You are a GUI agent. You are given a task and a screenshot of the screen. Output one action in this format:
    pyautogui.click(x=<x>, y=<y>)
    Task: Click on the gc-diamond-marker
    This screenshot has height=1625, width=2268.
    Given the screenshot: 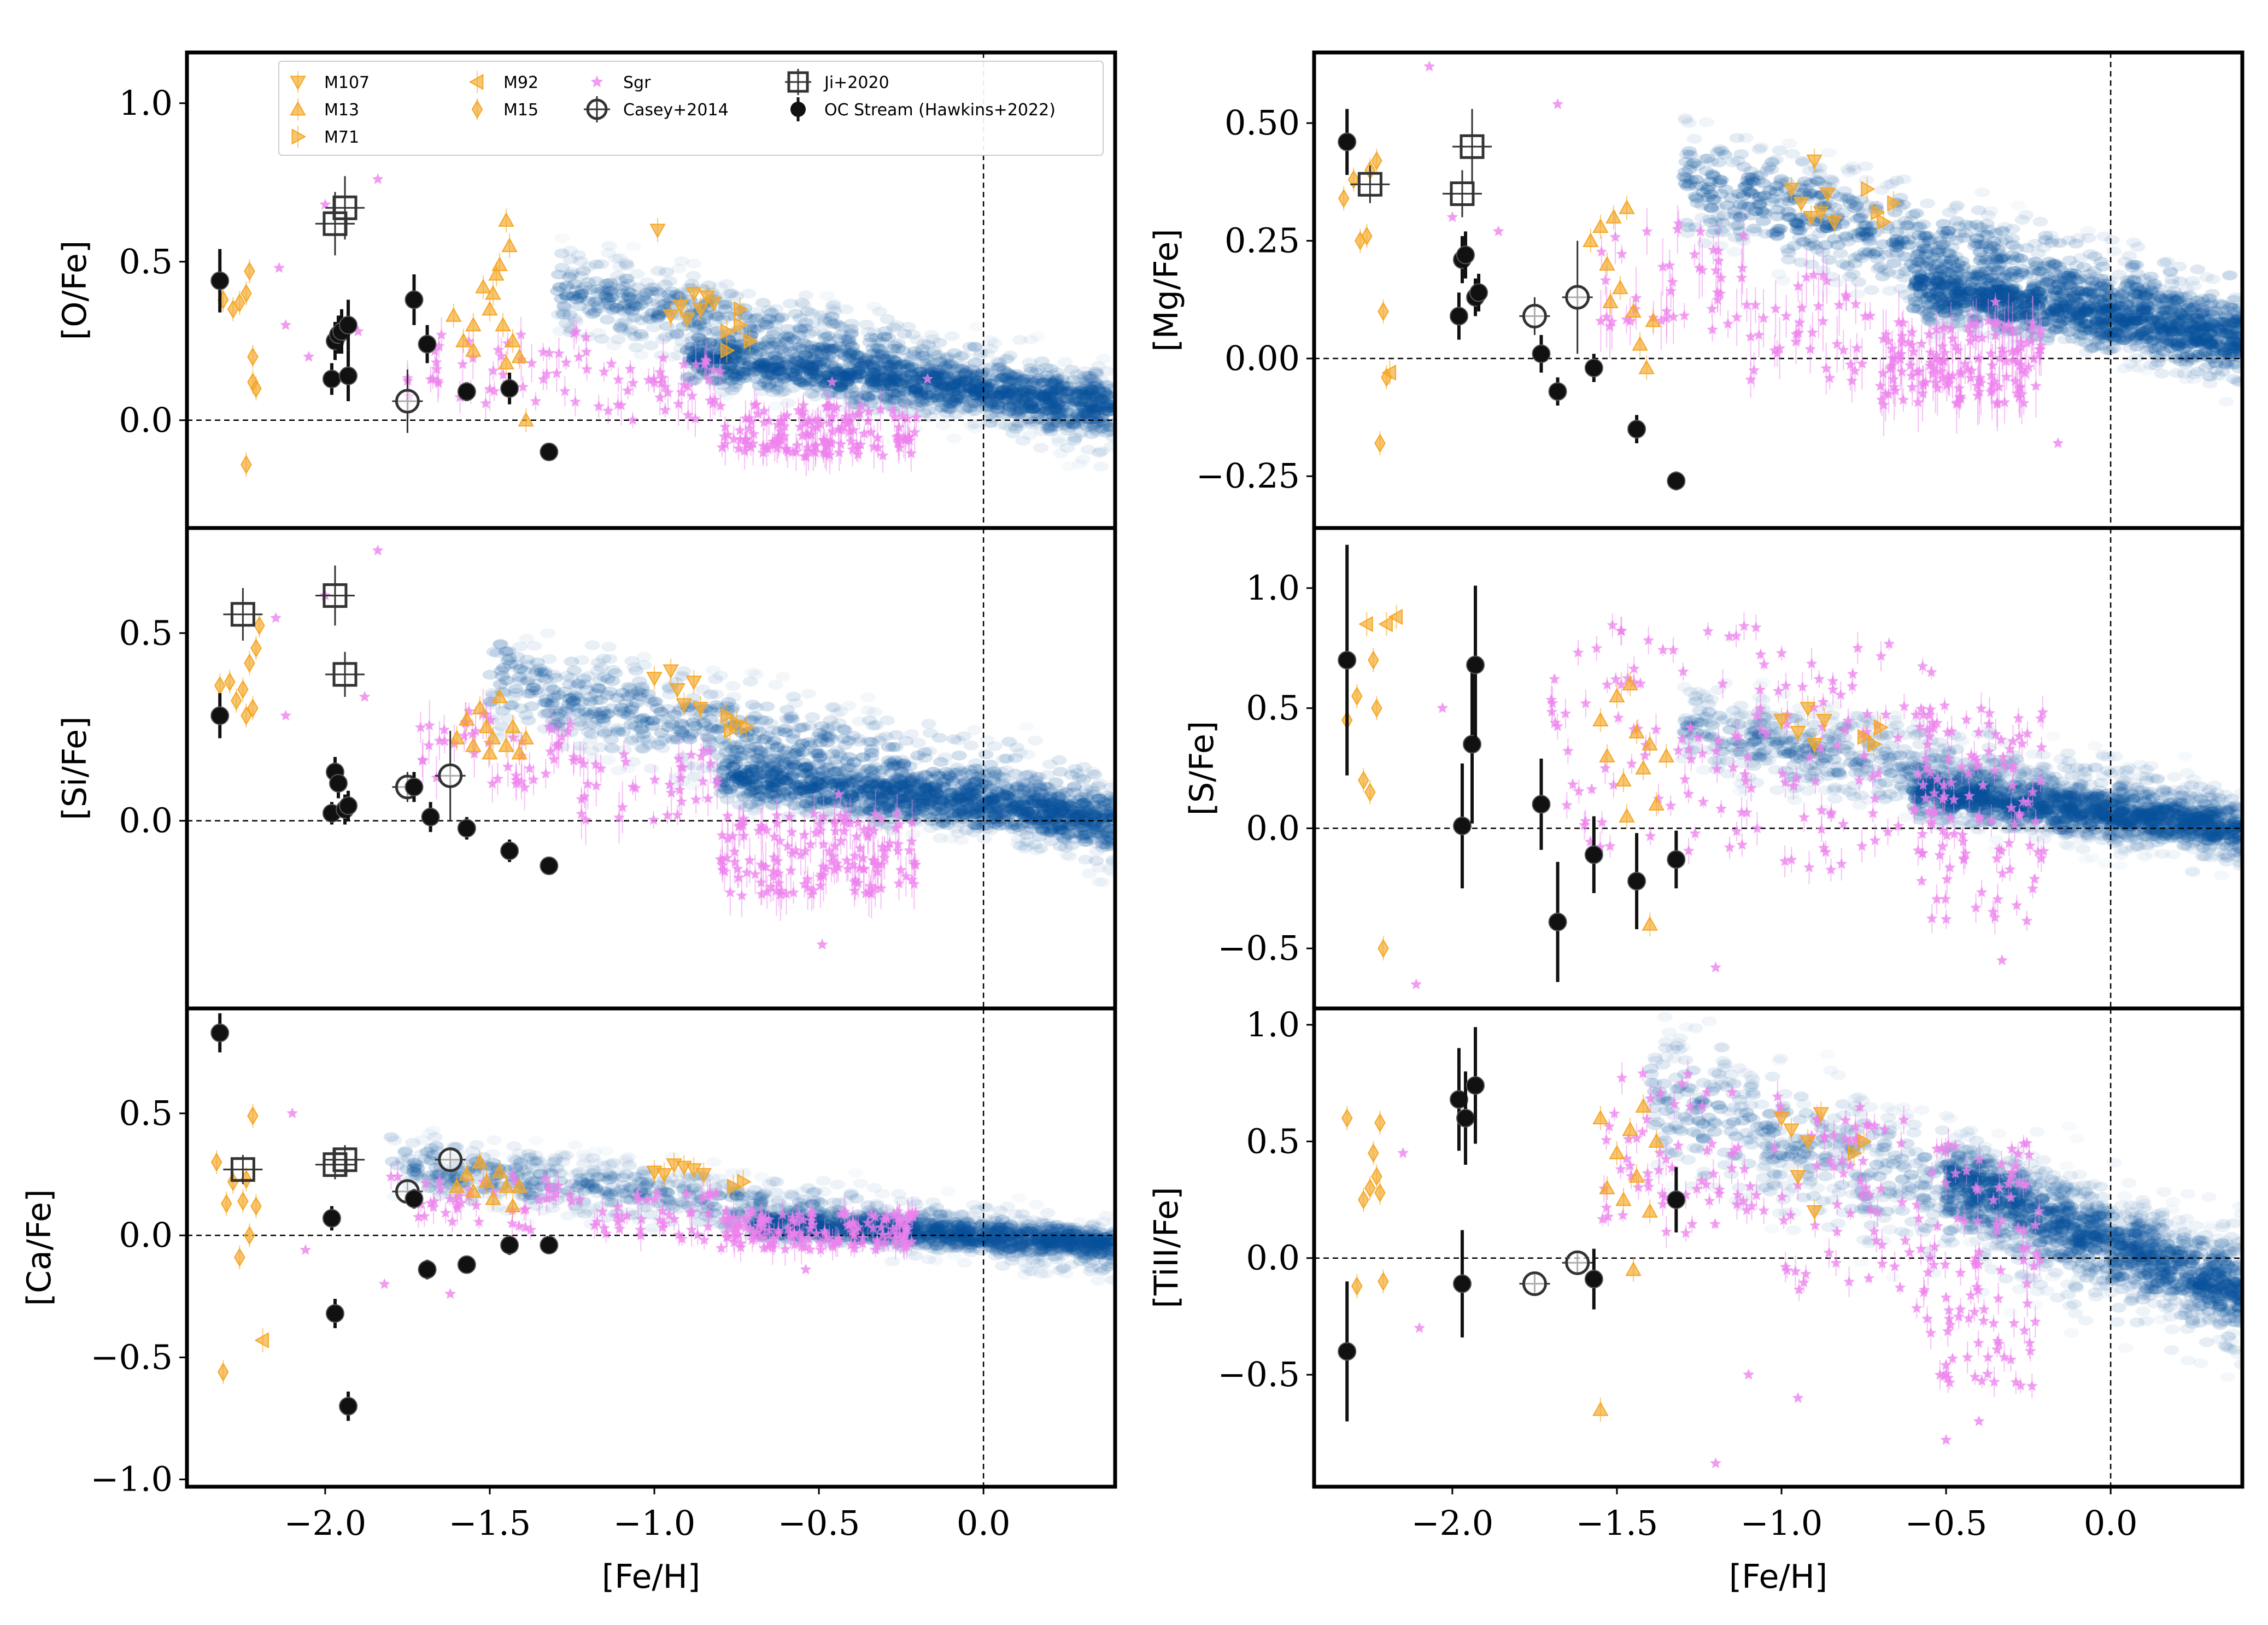 What is the action you would take?
    pyautogui.click(x=249, y=663)
    